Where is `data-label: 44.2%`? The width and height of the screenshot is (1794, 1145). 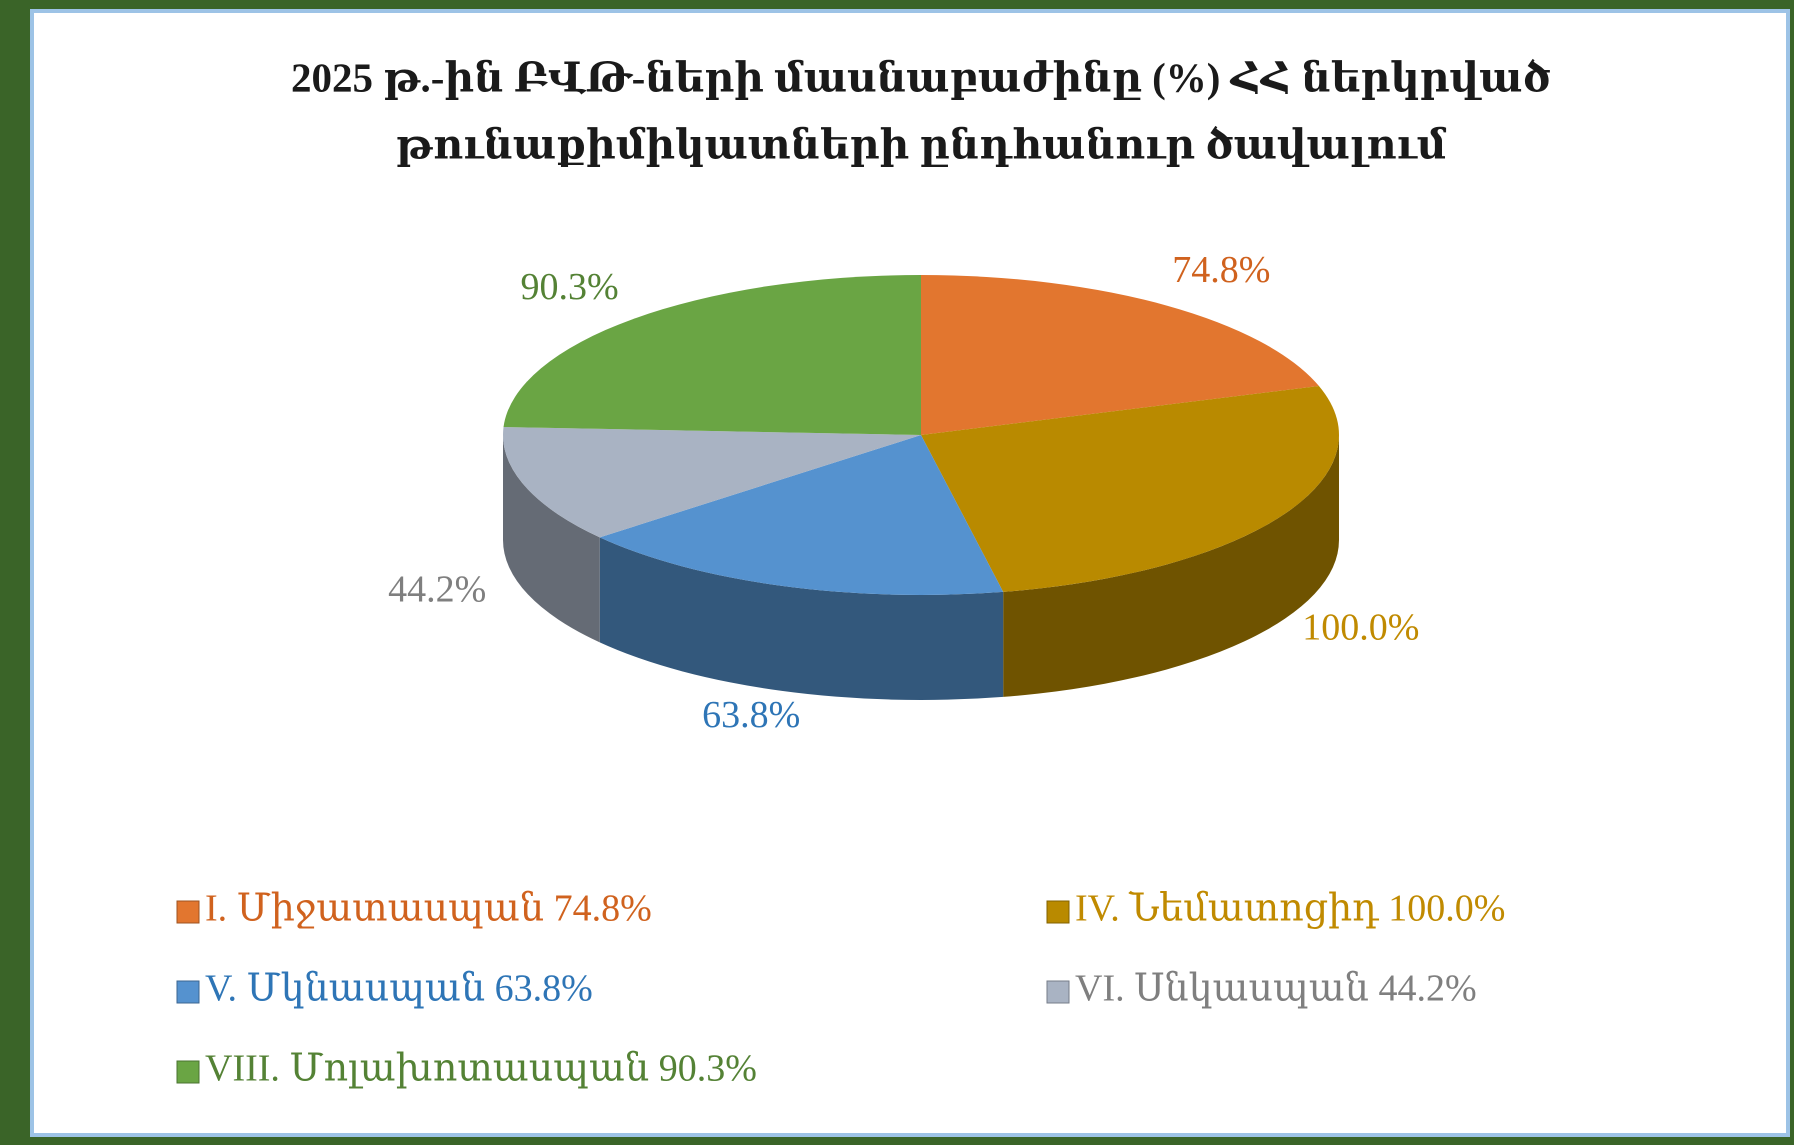
data-label: 44.2% is located at coordinates (437, 590).